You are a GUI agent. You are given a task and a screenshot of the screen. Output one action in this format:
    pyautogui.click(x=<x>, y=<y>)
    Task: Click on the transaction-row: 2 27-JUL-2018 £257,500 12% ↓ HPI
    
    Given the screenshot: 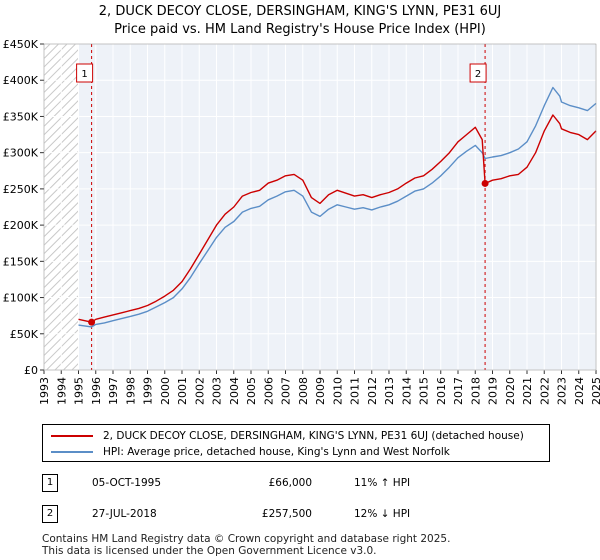 What is the action you would take?
    pyautogui.click(x=292, y=515)
    